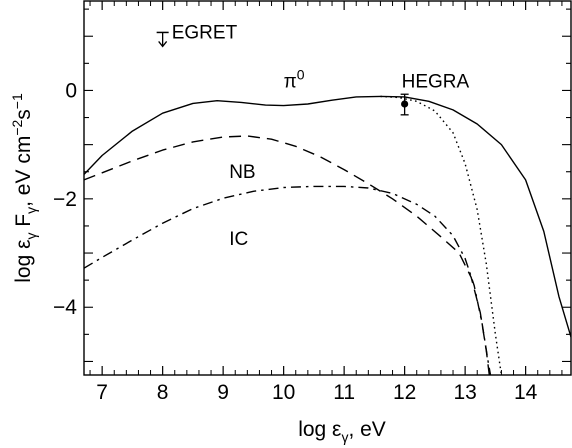  Describe the element at coordinates (65, 307) in the screenshot. I see `y-tick-label: −4` at that location.